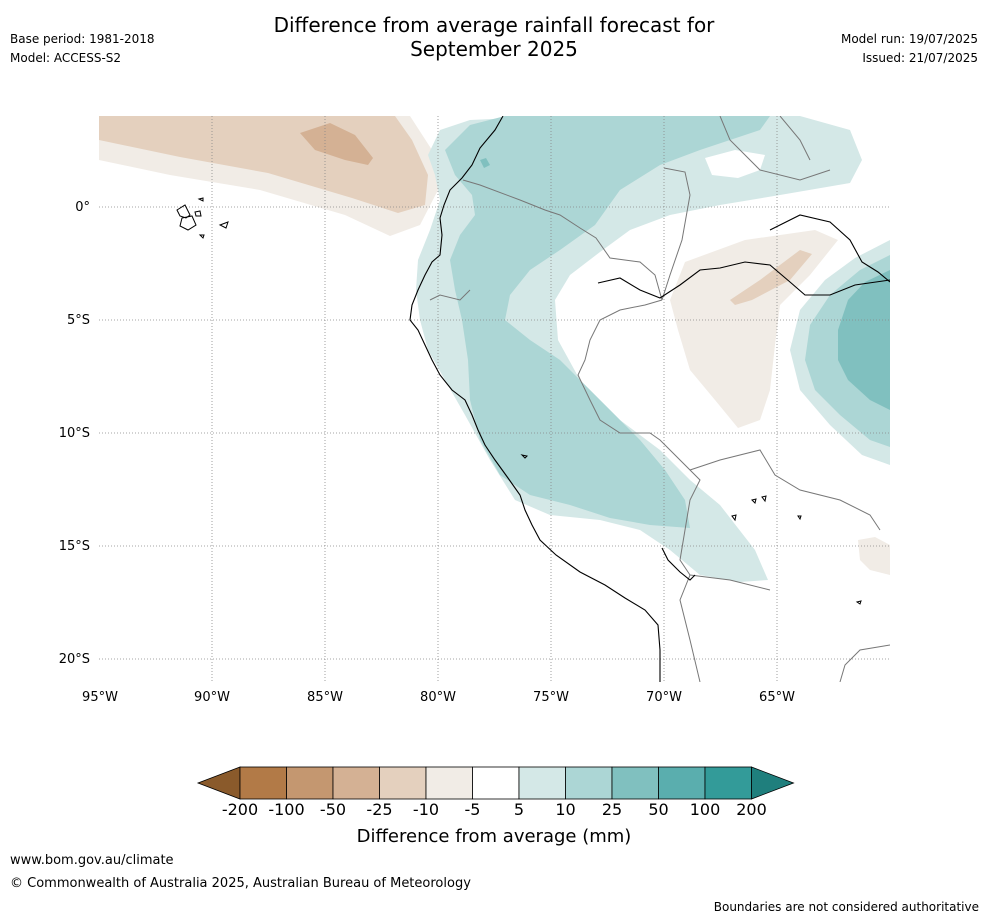  I want to click on lakes, so click(691, 529).